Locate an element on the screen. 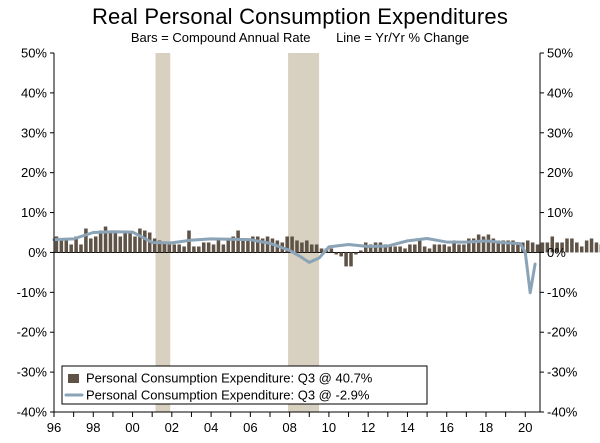 The height and width of the screenshot is (443, 600). ytick-label-left-9: -40% is located at coordinates (32, 412).